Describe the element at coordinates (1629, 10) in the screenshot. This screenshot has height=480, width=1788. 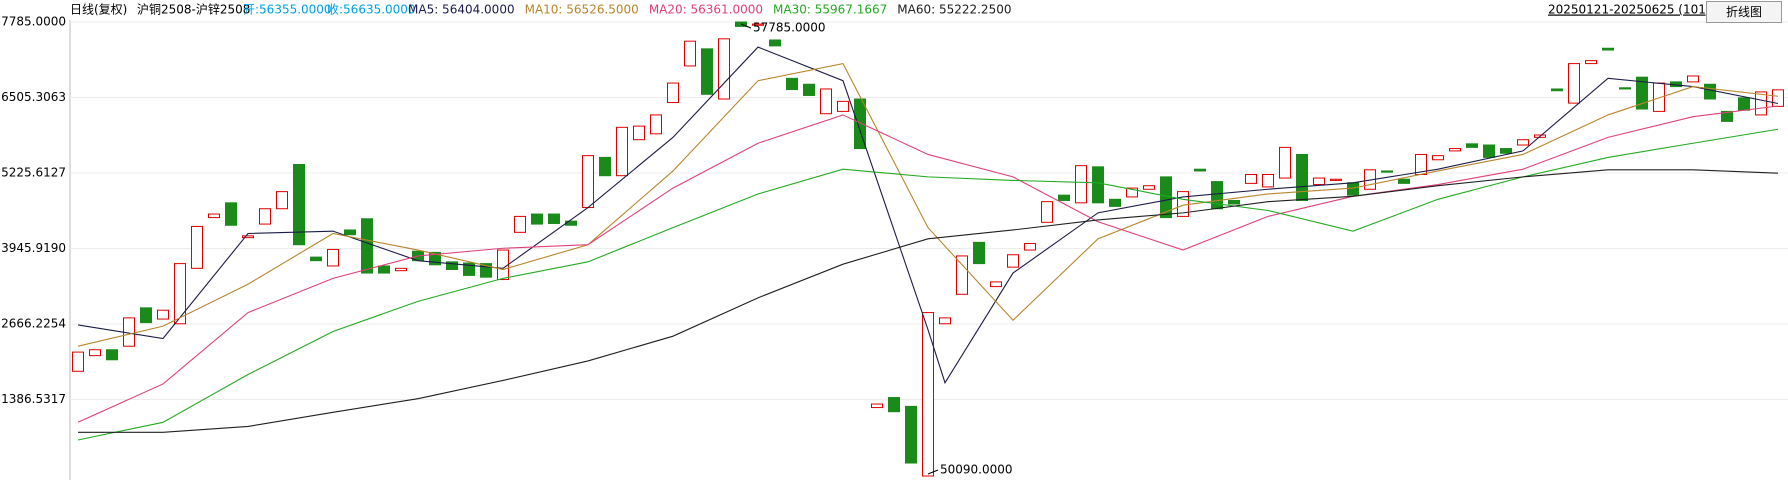
I see `range-label: 20250121-20250625 (101)` at that location.